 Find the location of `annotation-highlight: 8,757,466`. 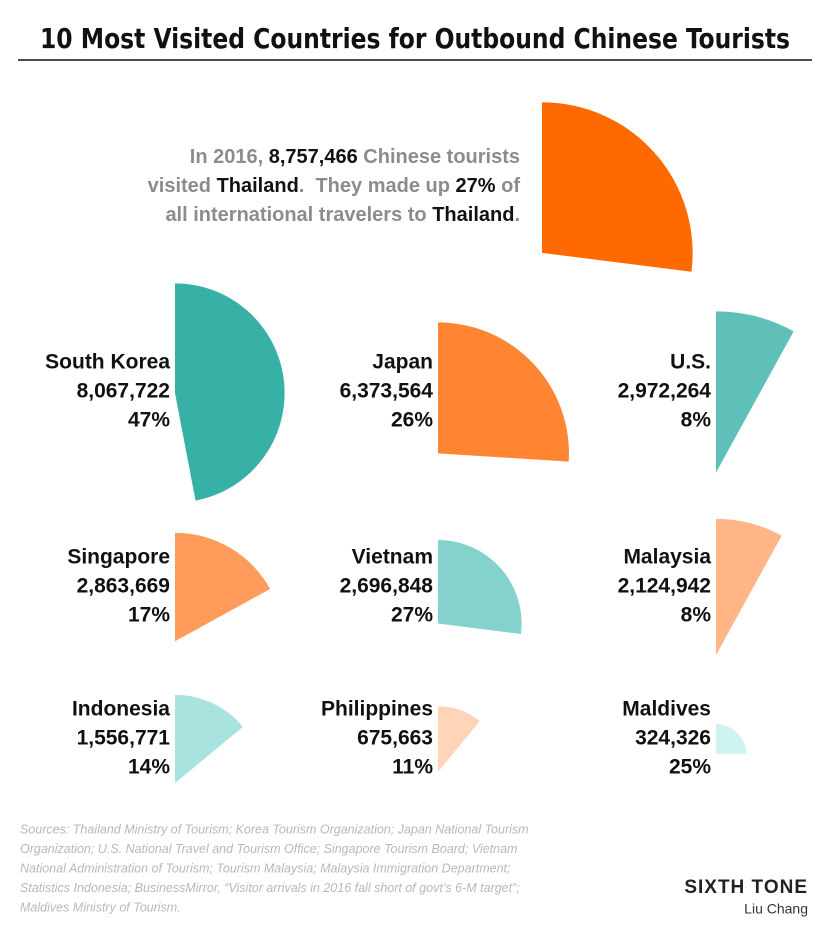

annotation-highlight: 8,757,466 is located at coordinates (313, 157).